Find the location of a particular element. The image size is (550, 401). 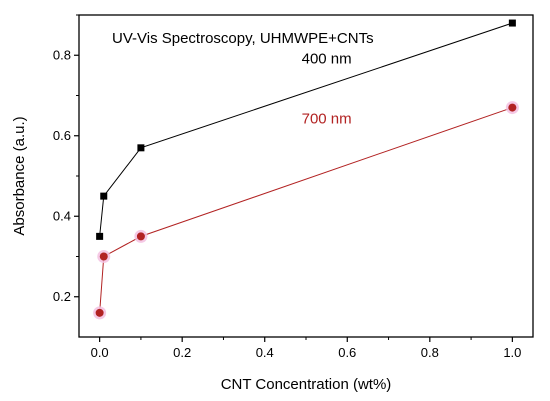

series-label-400nm: 400 nm is located at coordinates (327, 58).